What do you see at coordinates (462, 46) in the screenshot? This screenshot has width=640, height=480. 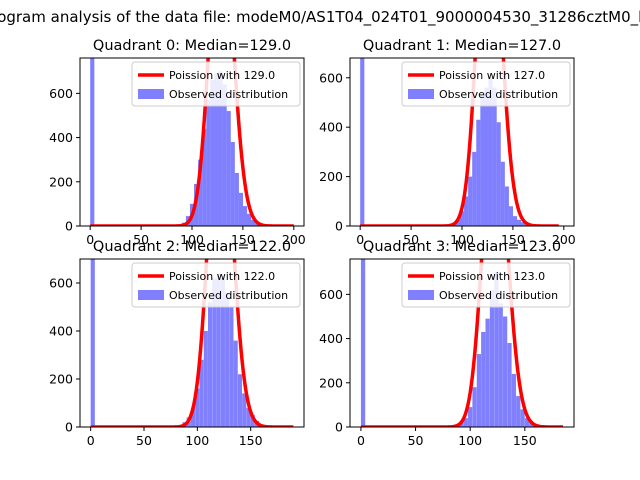 I see `panel-title: Quadrant 1: Median=127.0` at bounding box center [462, 46].